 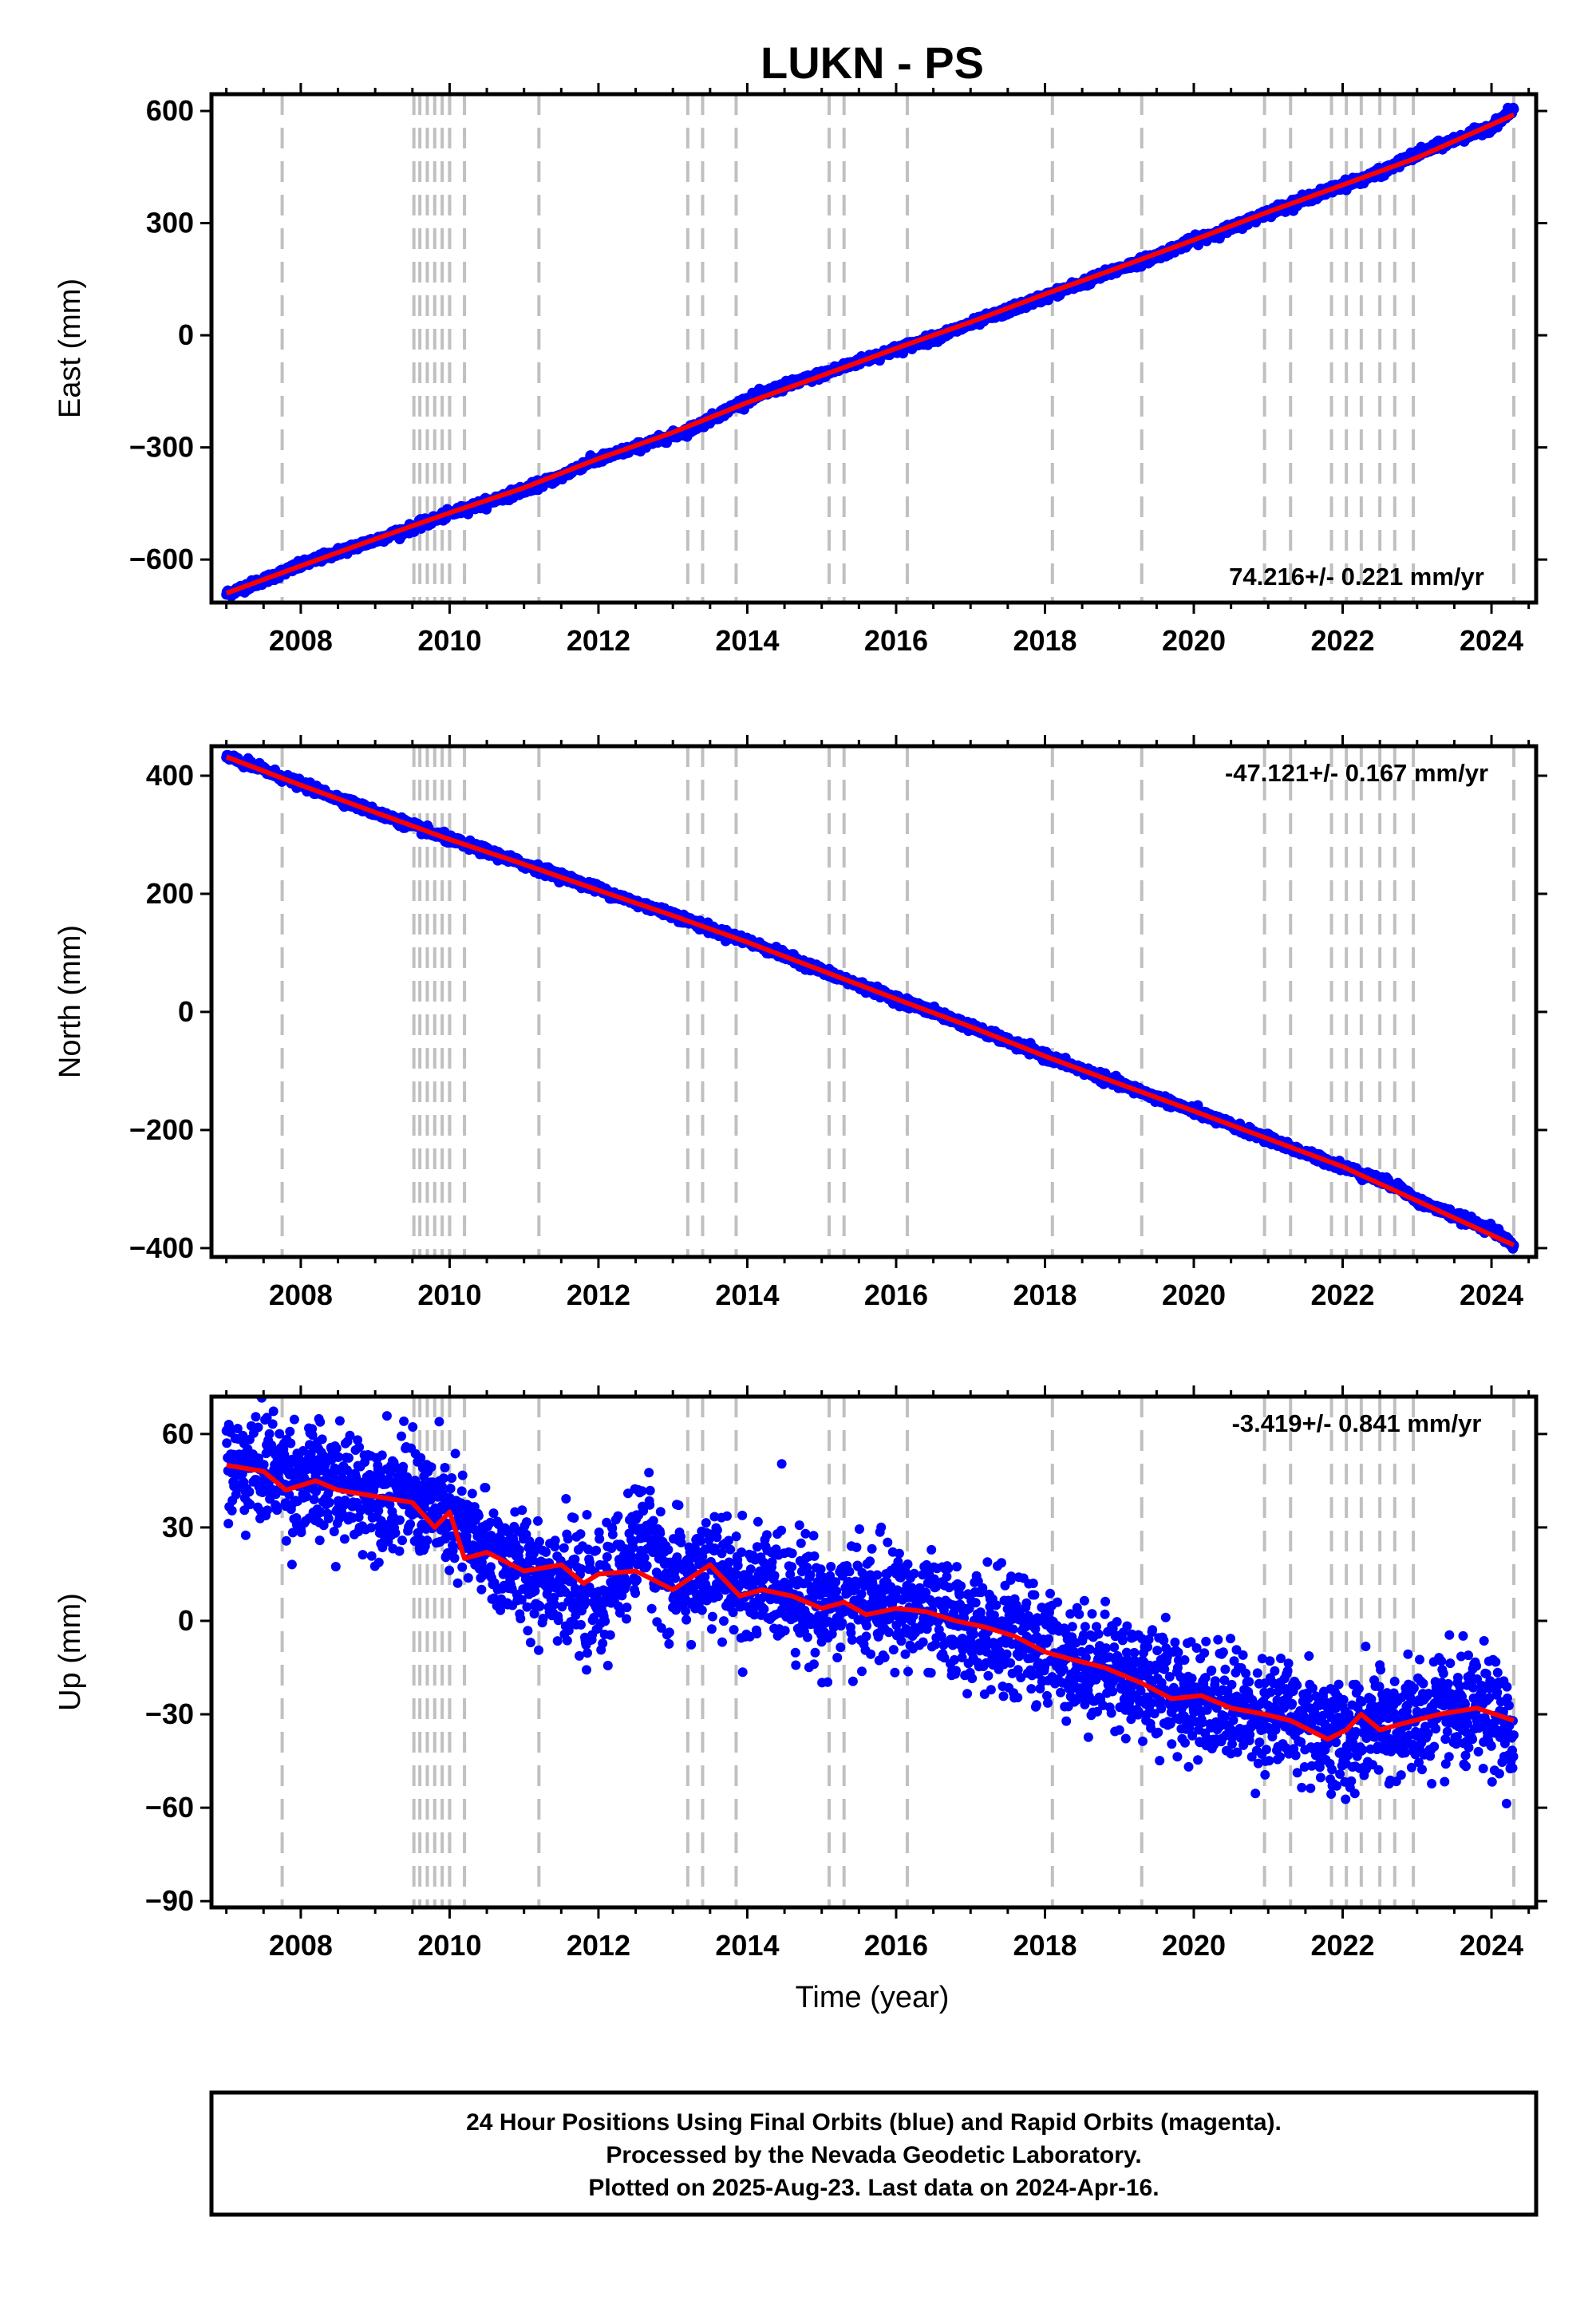 What do you see at coordinates (301, 640) in the screenshot?
I see `x-tick-label: 2008` at bounding box center [301, 640].